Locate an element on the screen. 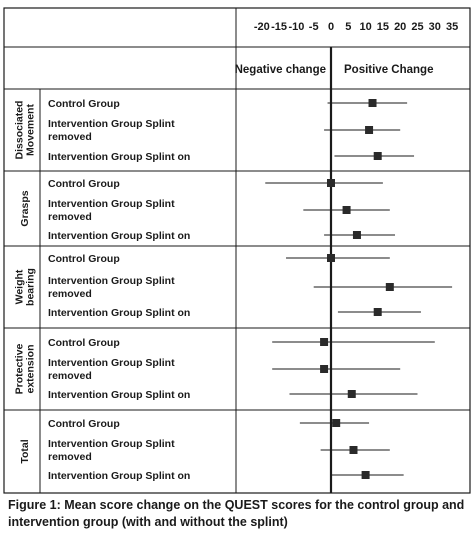 This screenshot has width=476, height=545. group-label-line: Total is located at coordinates (25, 451).